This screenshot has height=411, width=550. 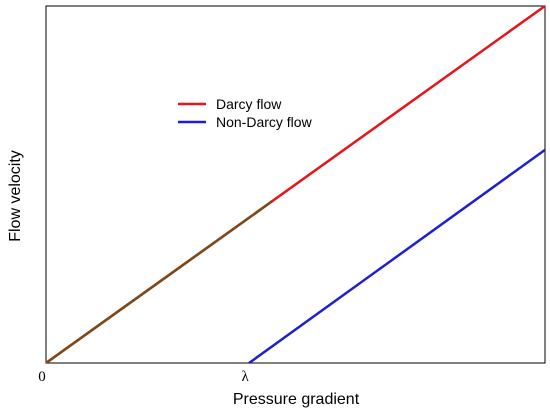 What do you see at coordinates (245, 377) in the screenshot?
I see `x-tick-label-lambda: λ` at bounding box center [245, 377].